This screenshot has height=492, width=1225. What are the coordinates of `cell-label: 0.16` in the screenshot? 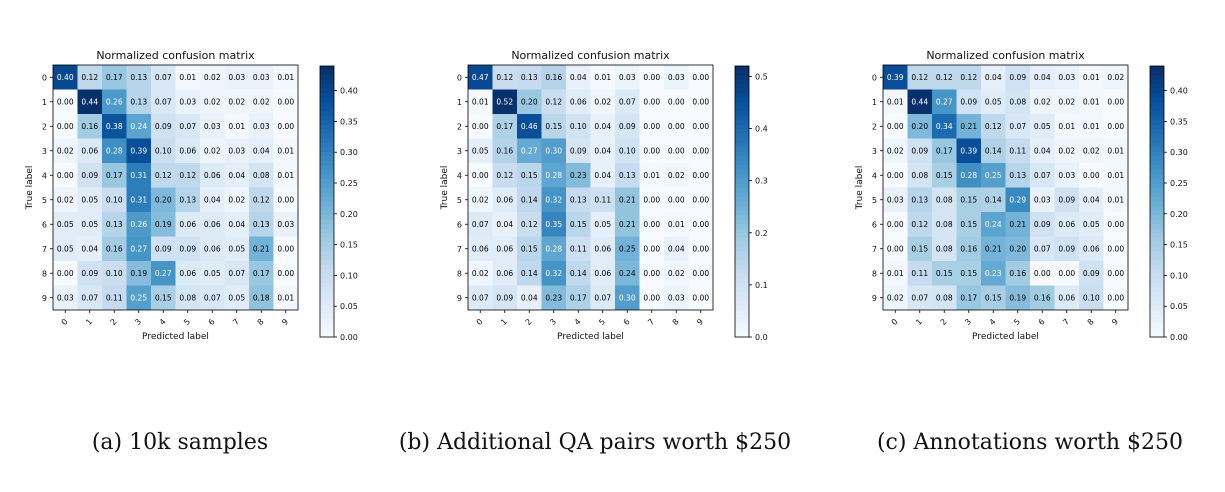 It's located at (968, 248).